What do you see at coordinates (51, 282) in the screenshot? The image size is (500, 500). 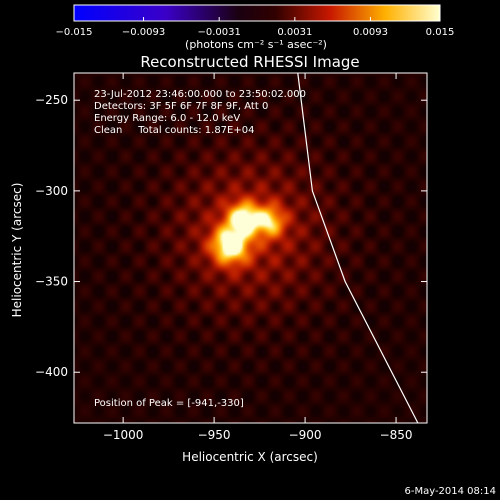 I see `y-tick-label: −350` at bounding box center [51, 282].